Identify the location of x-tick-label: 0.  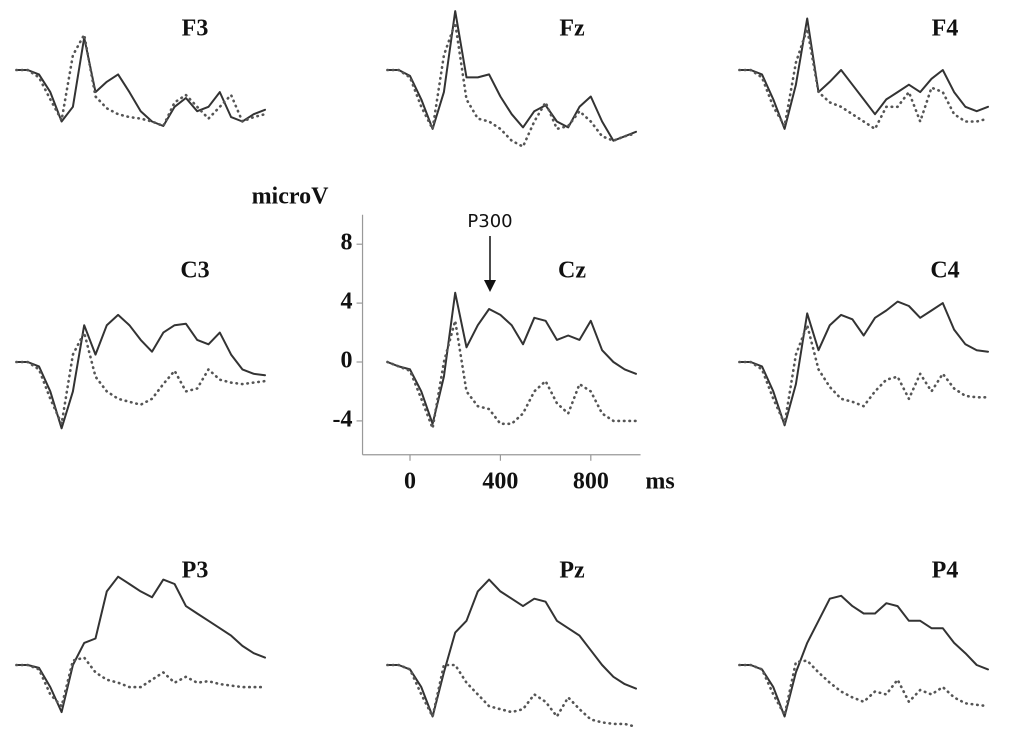
(410, 481).